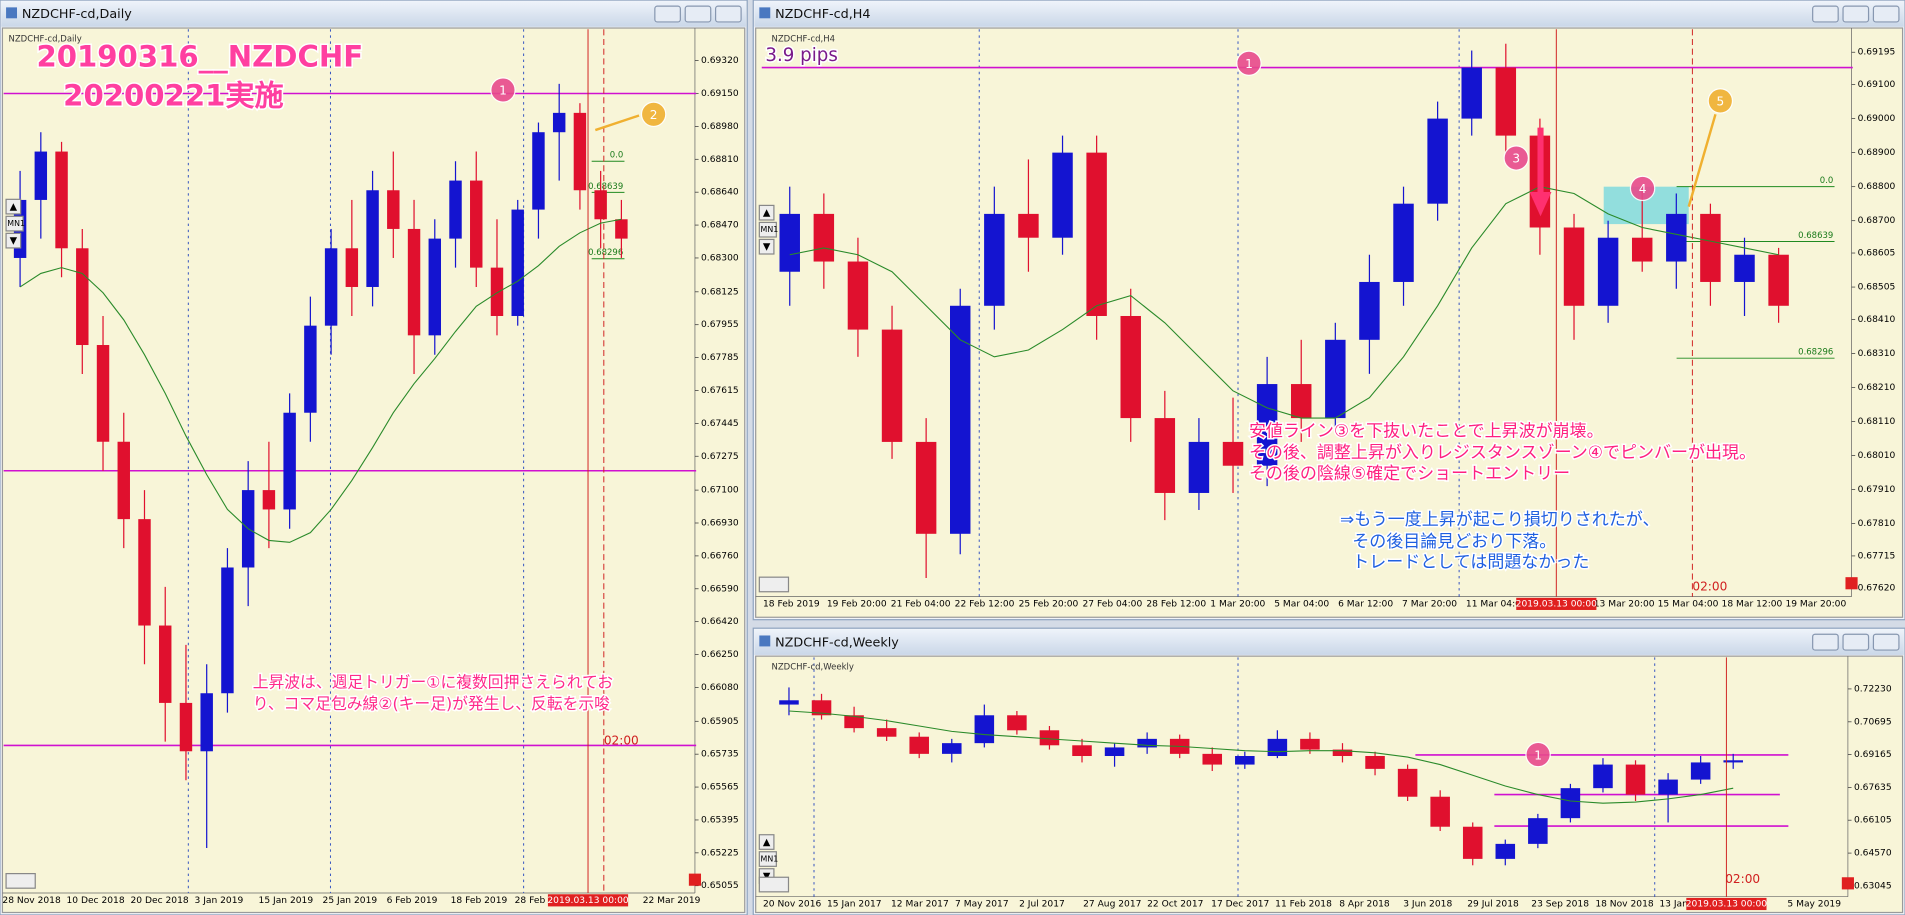 The height and width of the screenshot is (915, 1905). What do you see at coordinates (1873, 854) in the screenshot?
I see `y-tick-label: 0.64570` at bounding box center [1873, 854].